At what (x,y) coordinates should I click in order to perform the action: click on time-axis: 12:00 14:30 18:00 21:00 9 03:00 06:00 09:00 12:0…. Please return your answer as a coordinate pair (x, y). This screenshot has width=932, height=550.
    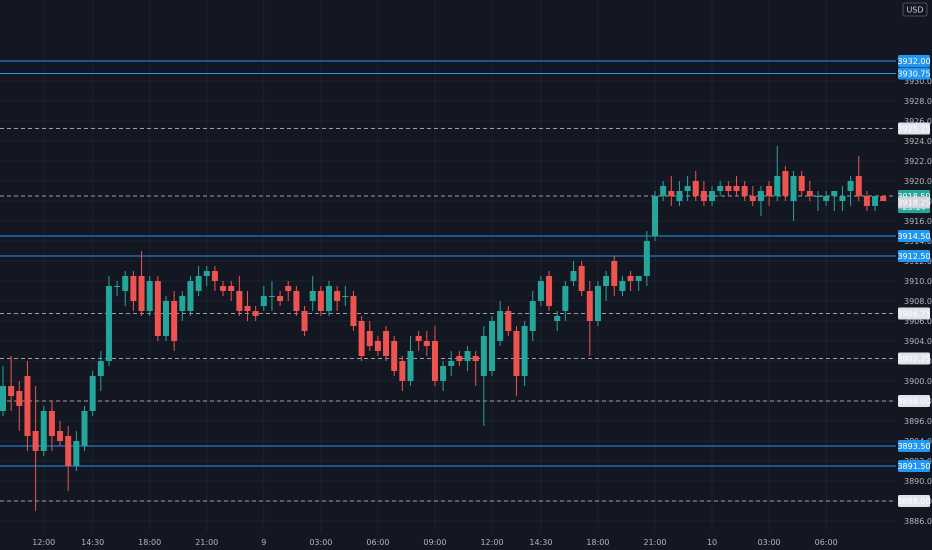
    Looking at the image, I should click on (434, 542).